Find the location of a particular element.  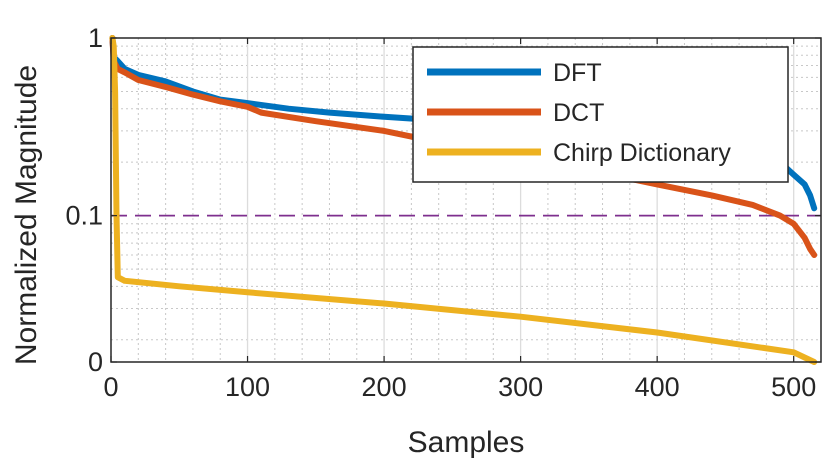

y-tick-label: 1 is located at coordinates (95, 38).